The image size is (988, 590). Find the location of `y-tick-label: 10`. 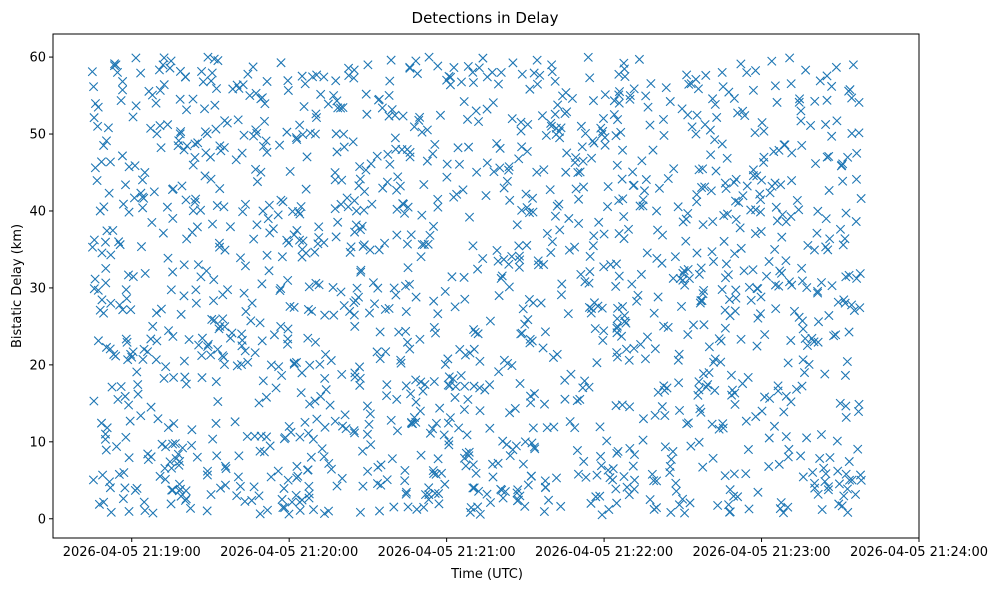

y-tick-label: 10 is located at coordinates (37, 442).